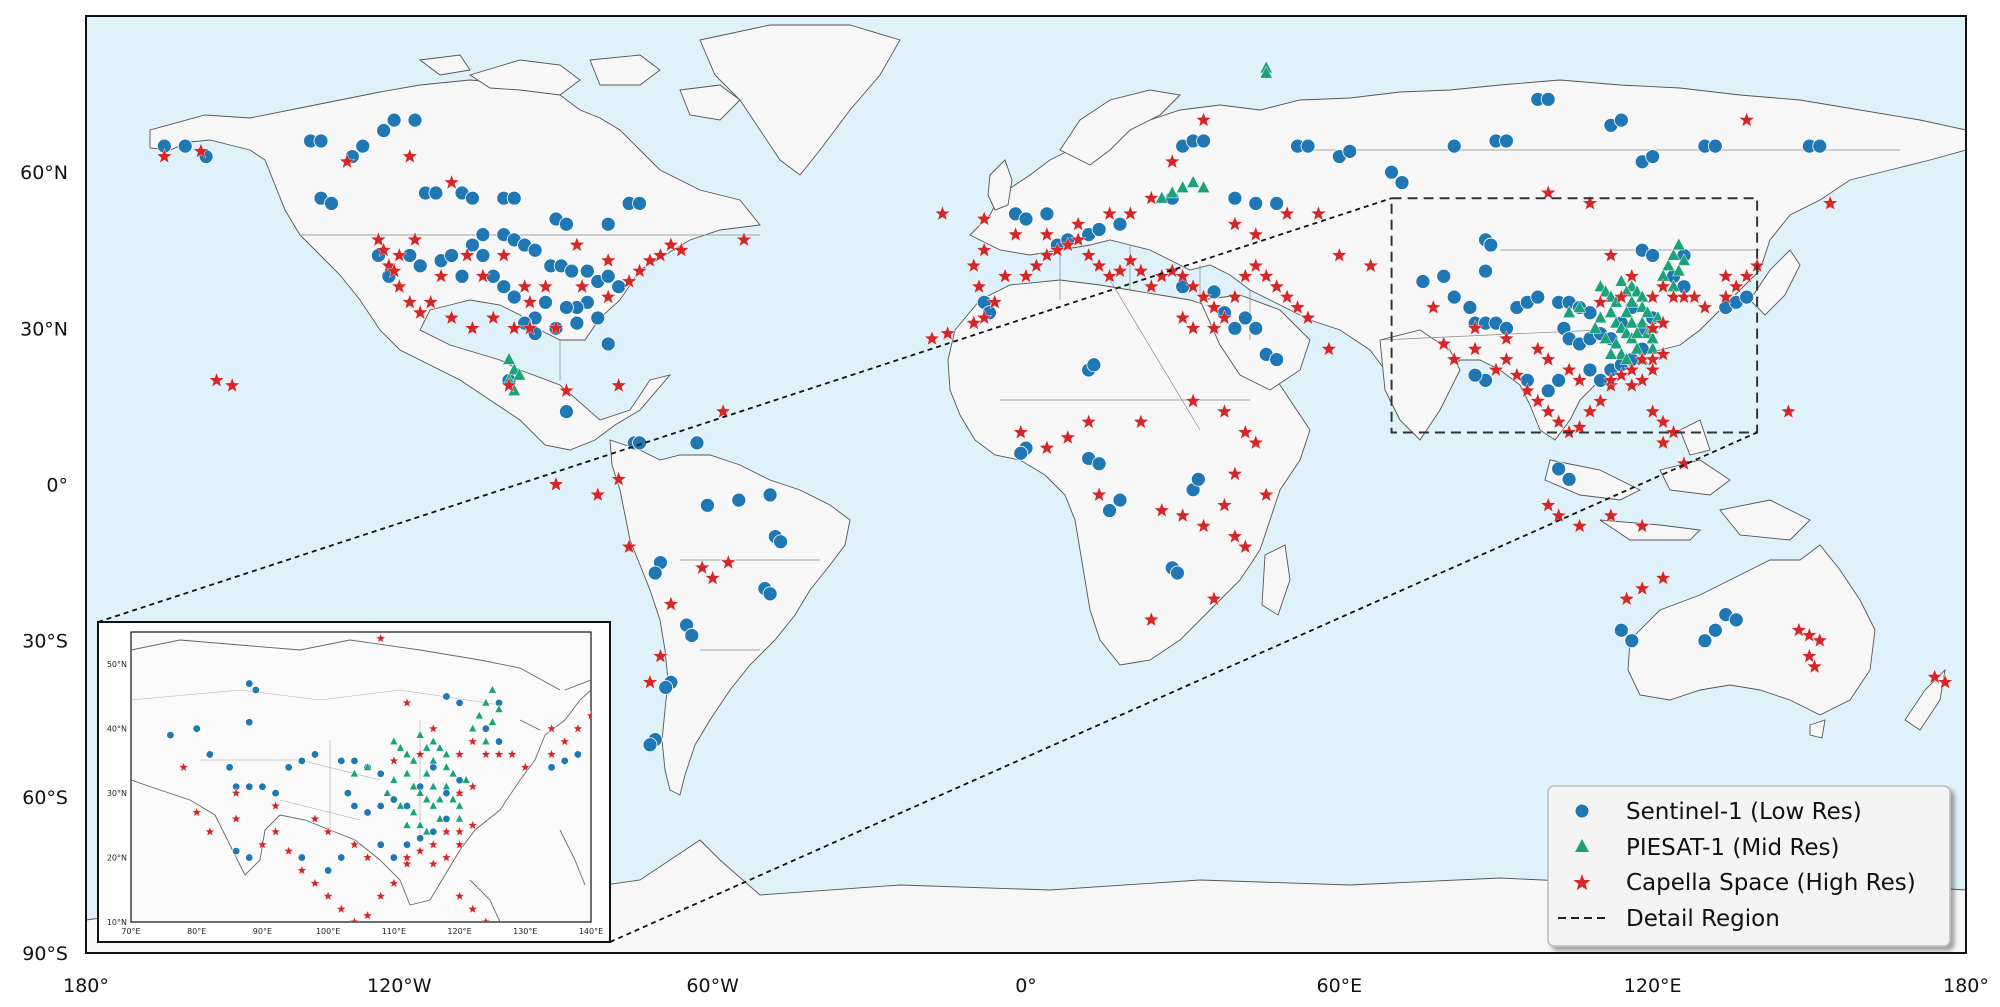  I want to click on greenland-landmass, so click(800, 100).